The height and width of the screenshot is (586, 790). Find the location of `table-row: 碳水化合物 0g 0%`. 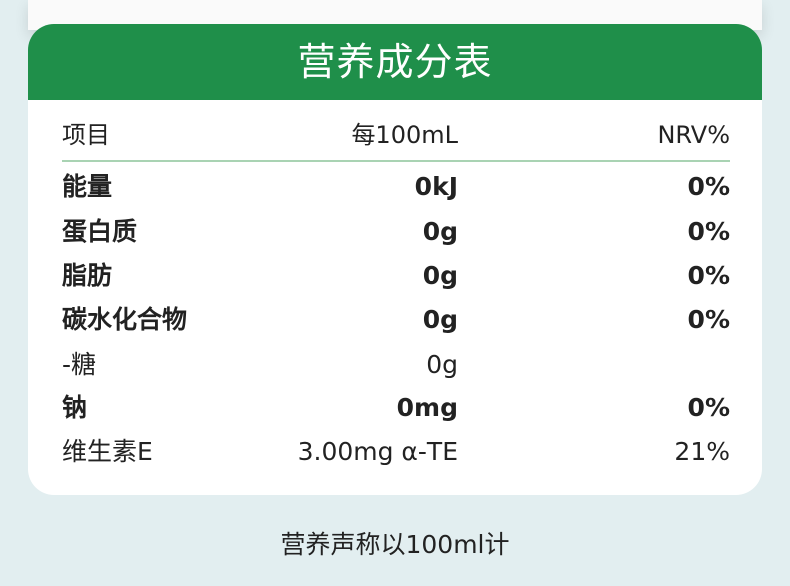

table-row: 碳水化合物 0g 0% is located at coordinates (396, 320).